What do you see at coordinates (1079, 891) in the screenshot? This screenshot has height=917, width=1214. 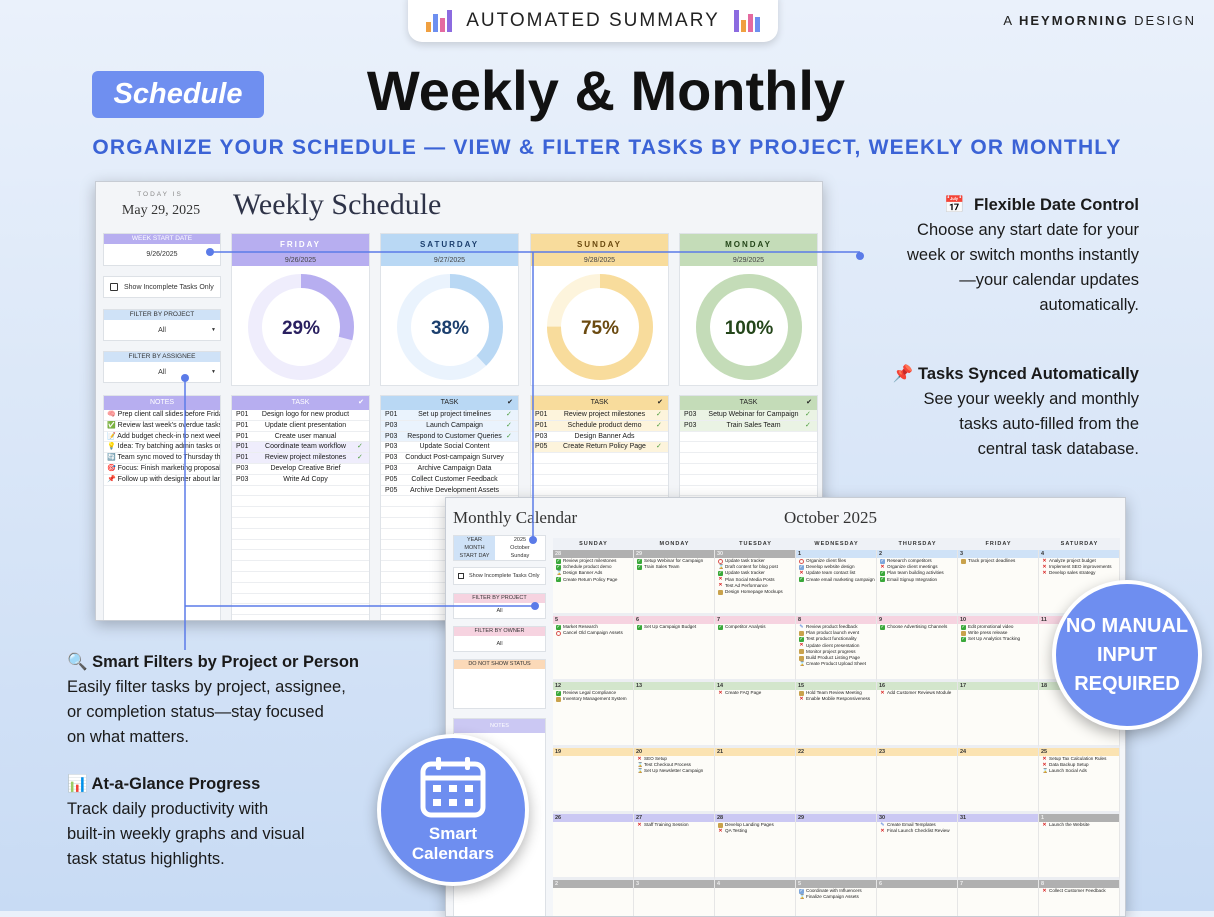 I see `calendar-task: ✕ Collect Customer Feedback` at bounding box center [1079, 891].